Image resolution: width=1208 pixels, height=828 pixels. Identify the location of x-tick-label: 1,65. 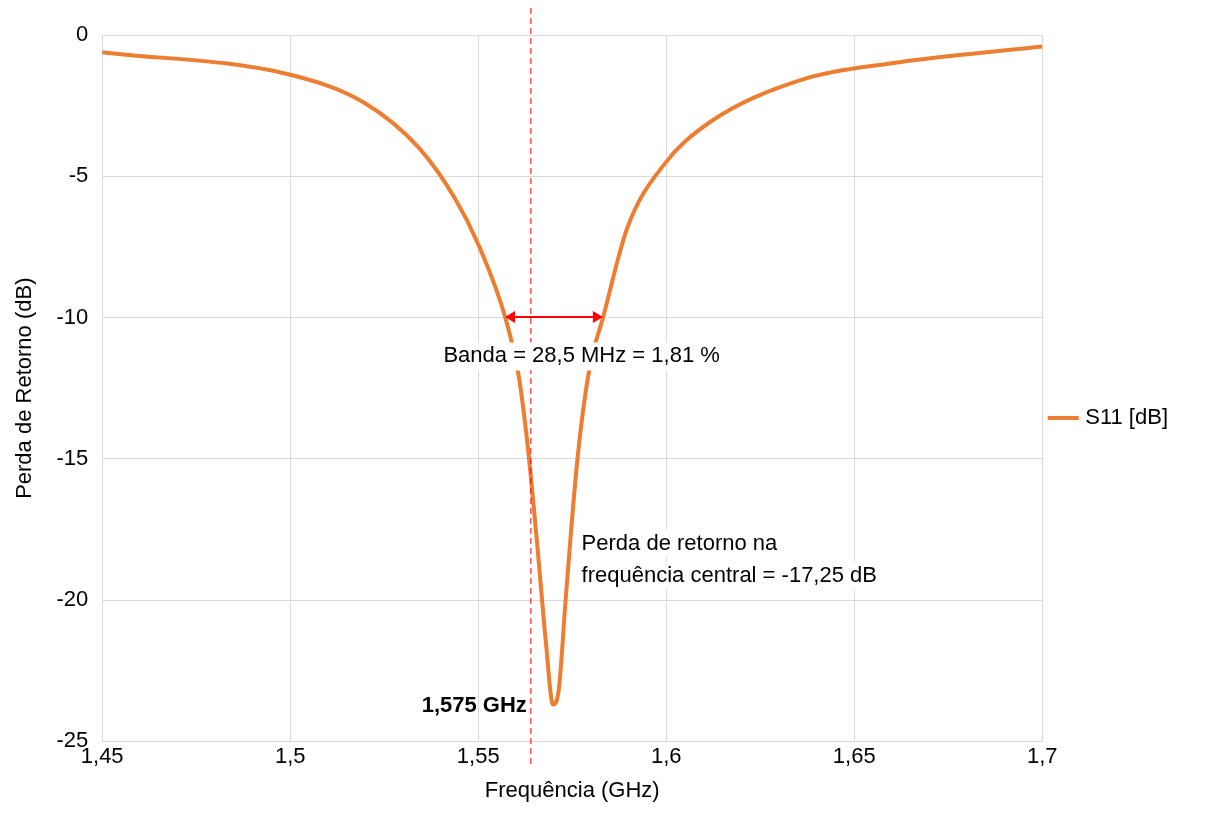
(854, 756).